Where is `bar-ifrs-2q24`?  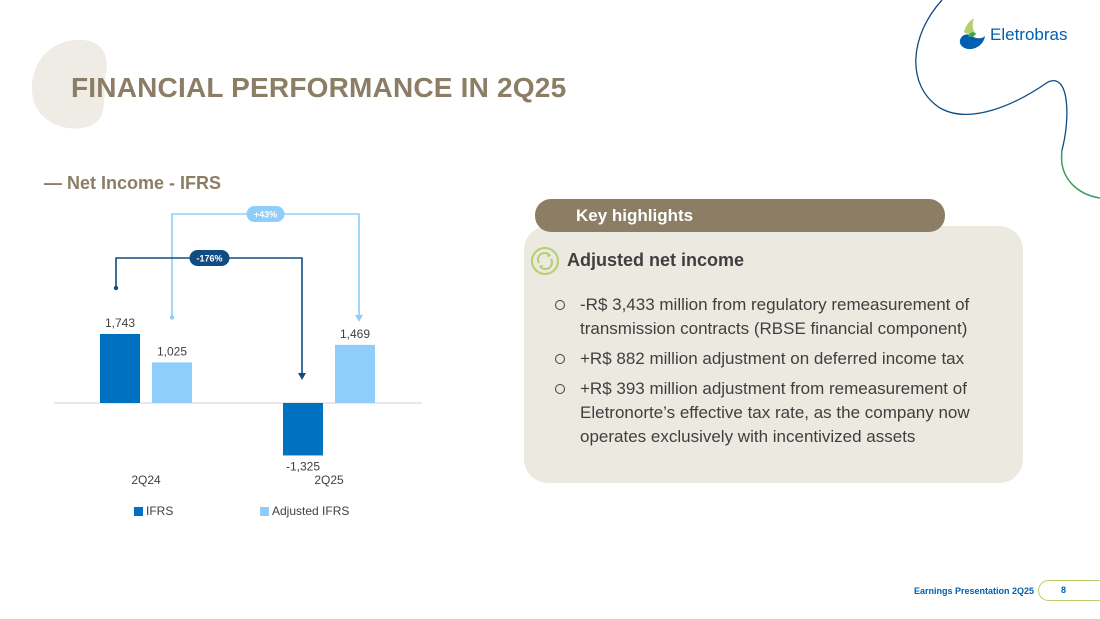 bar-ifrs-2q24 is located at coordinates (120, 368).